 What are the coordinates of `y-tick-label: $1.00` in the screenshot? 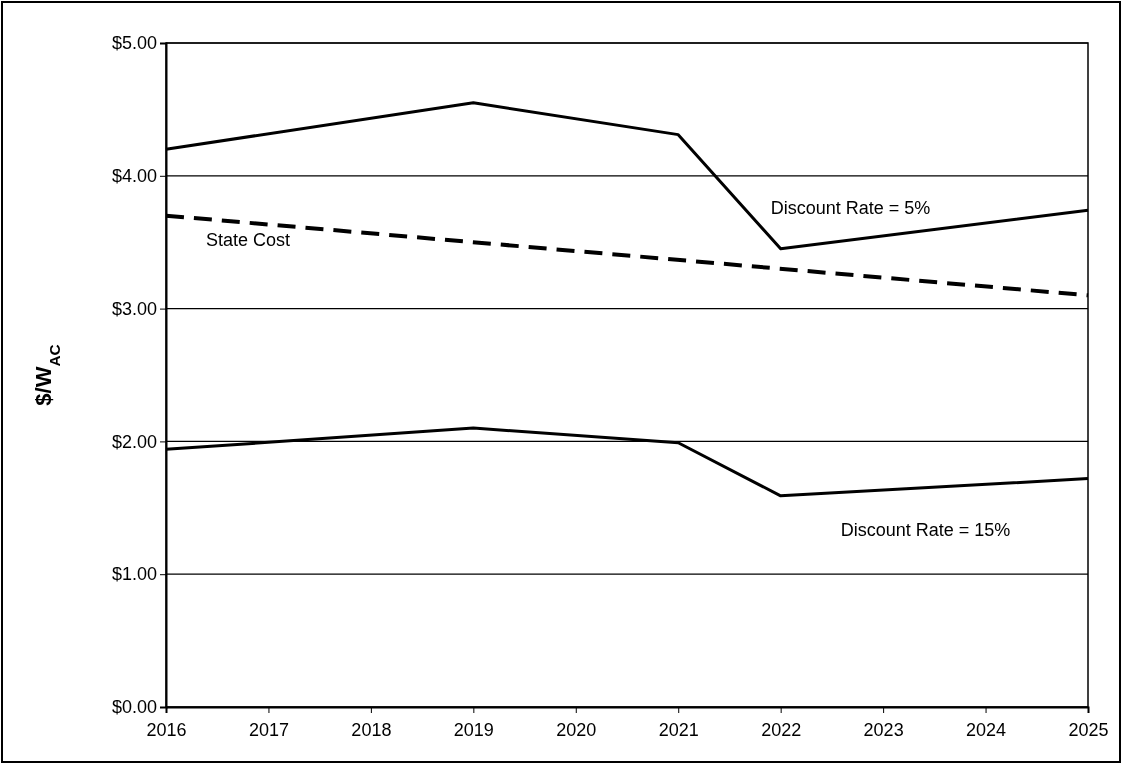 It's located at (134, 574).